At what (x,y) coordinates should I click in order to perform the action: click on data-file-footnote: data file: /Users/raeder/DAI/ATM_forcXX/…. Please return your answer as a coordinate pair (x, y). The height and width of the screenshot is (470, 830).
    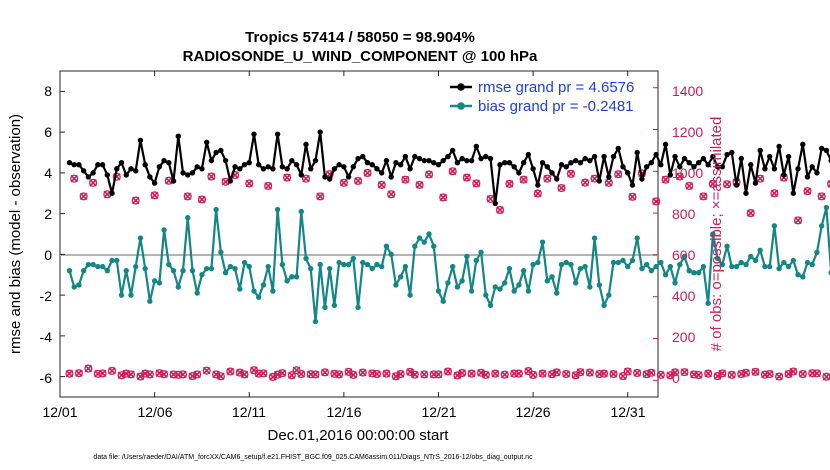
    Looking at the image, I should click on (313, 457).